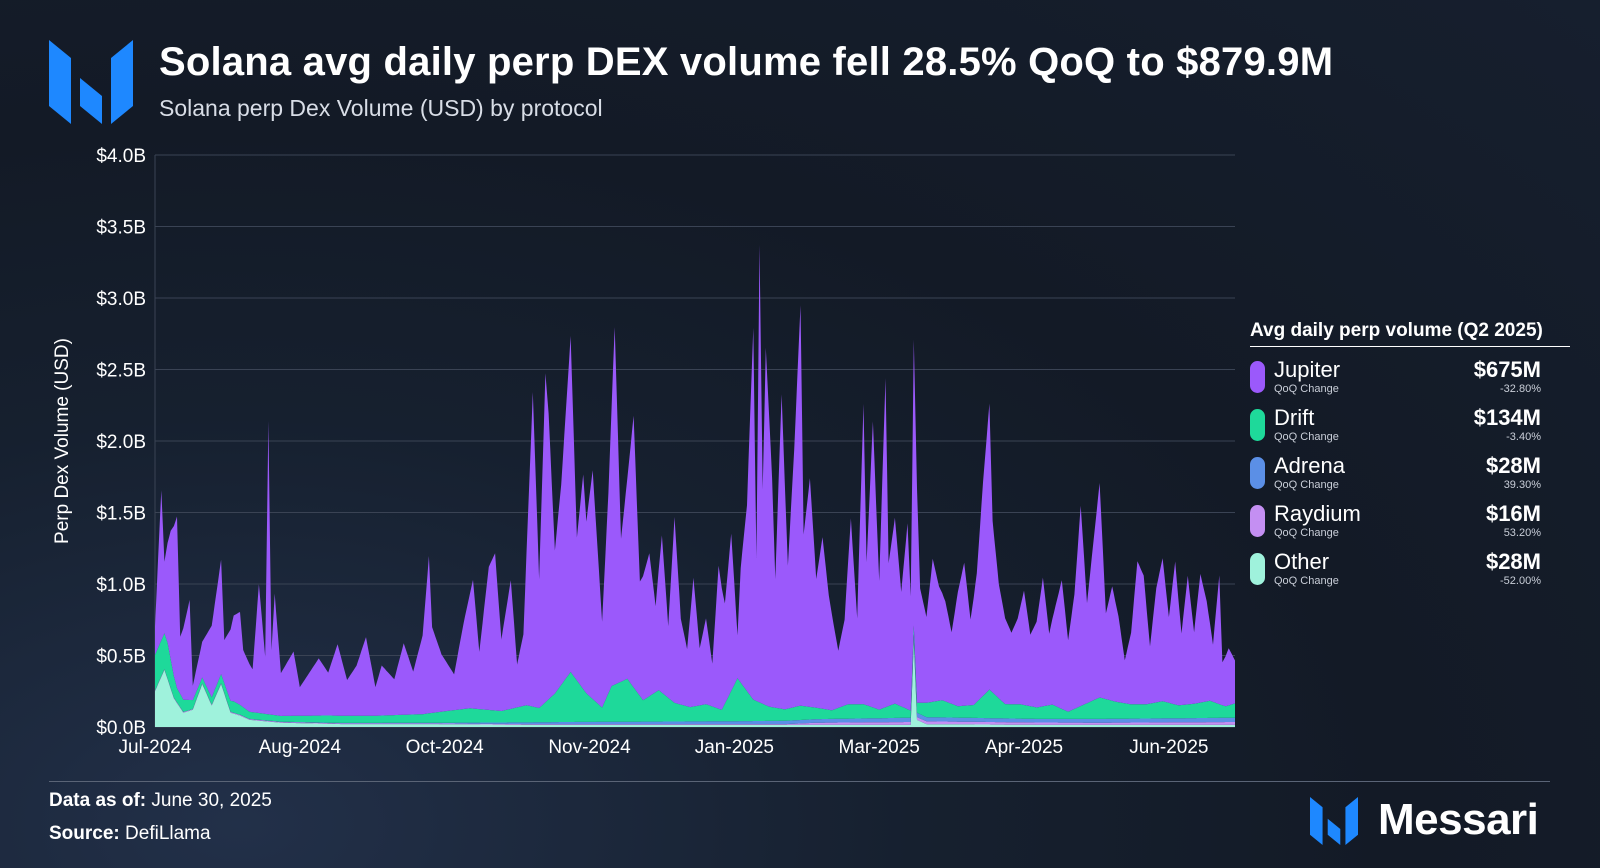  Describe the element at coordinates (734, 747) in the screenshot. I see `x-tick-label: Jan-2025` at that location.